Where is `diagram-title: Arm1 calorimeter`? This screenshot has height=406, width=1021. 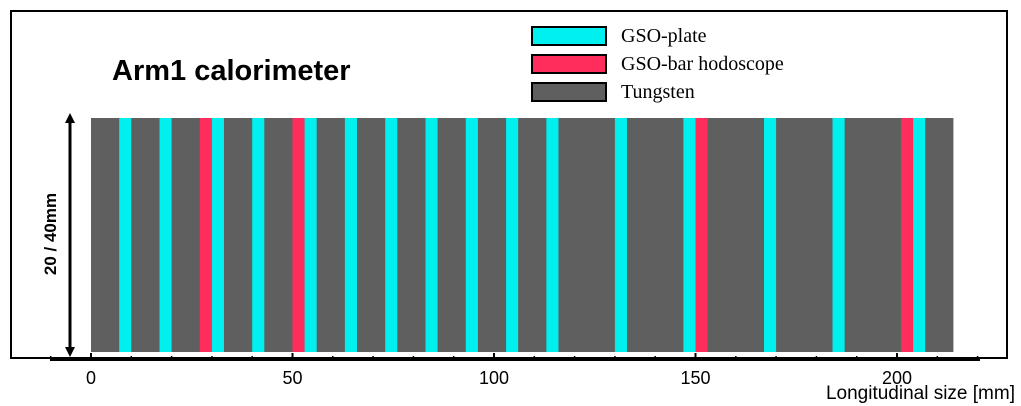
diagram-title: Arm1 calorimeter is located at coordinates (231, 71).